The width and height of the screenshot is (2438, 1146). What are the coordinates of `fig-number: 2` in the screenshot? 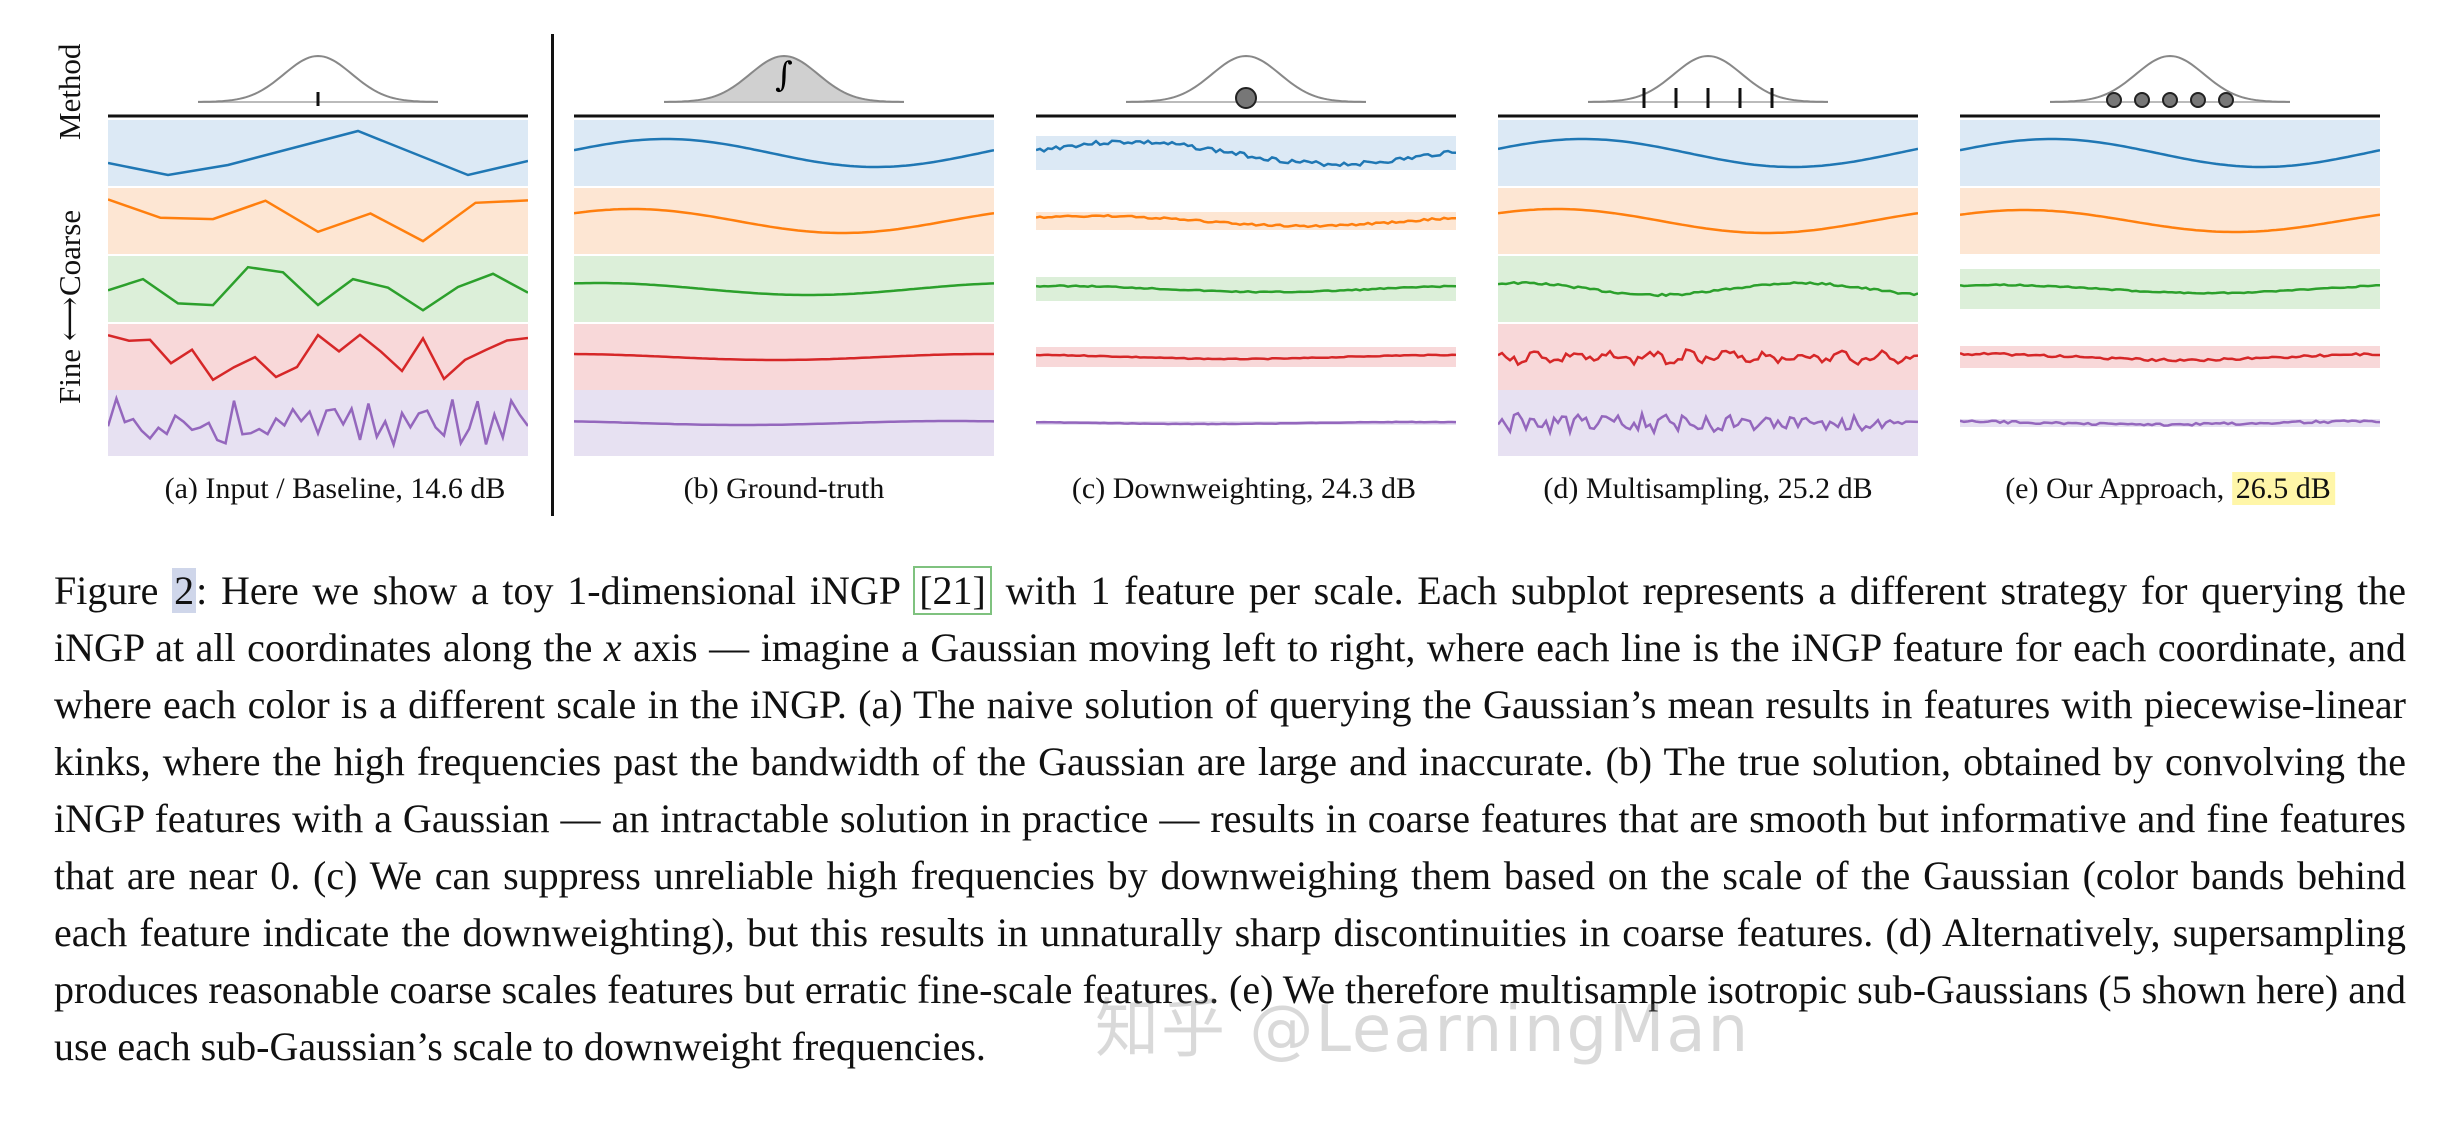 It's located at (184, 590).